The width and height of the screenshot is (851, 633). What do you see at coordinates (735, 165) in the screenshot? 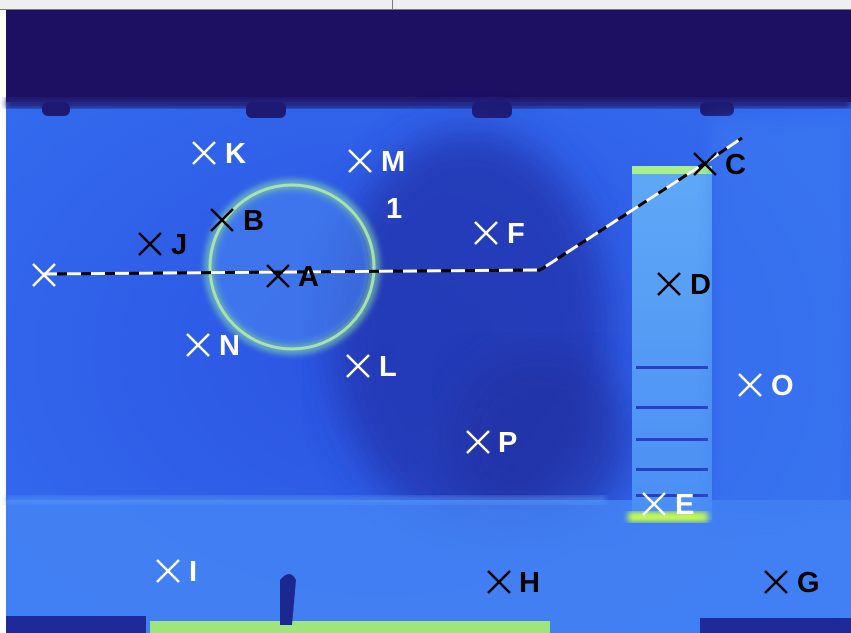
I see `marker-C-label: C` at bounding box center [735, 165].